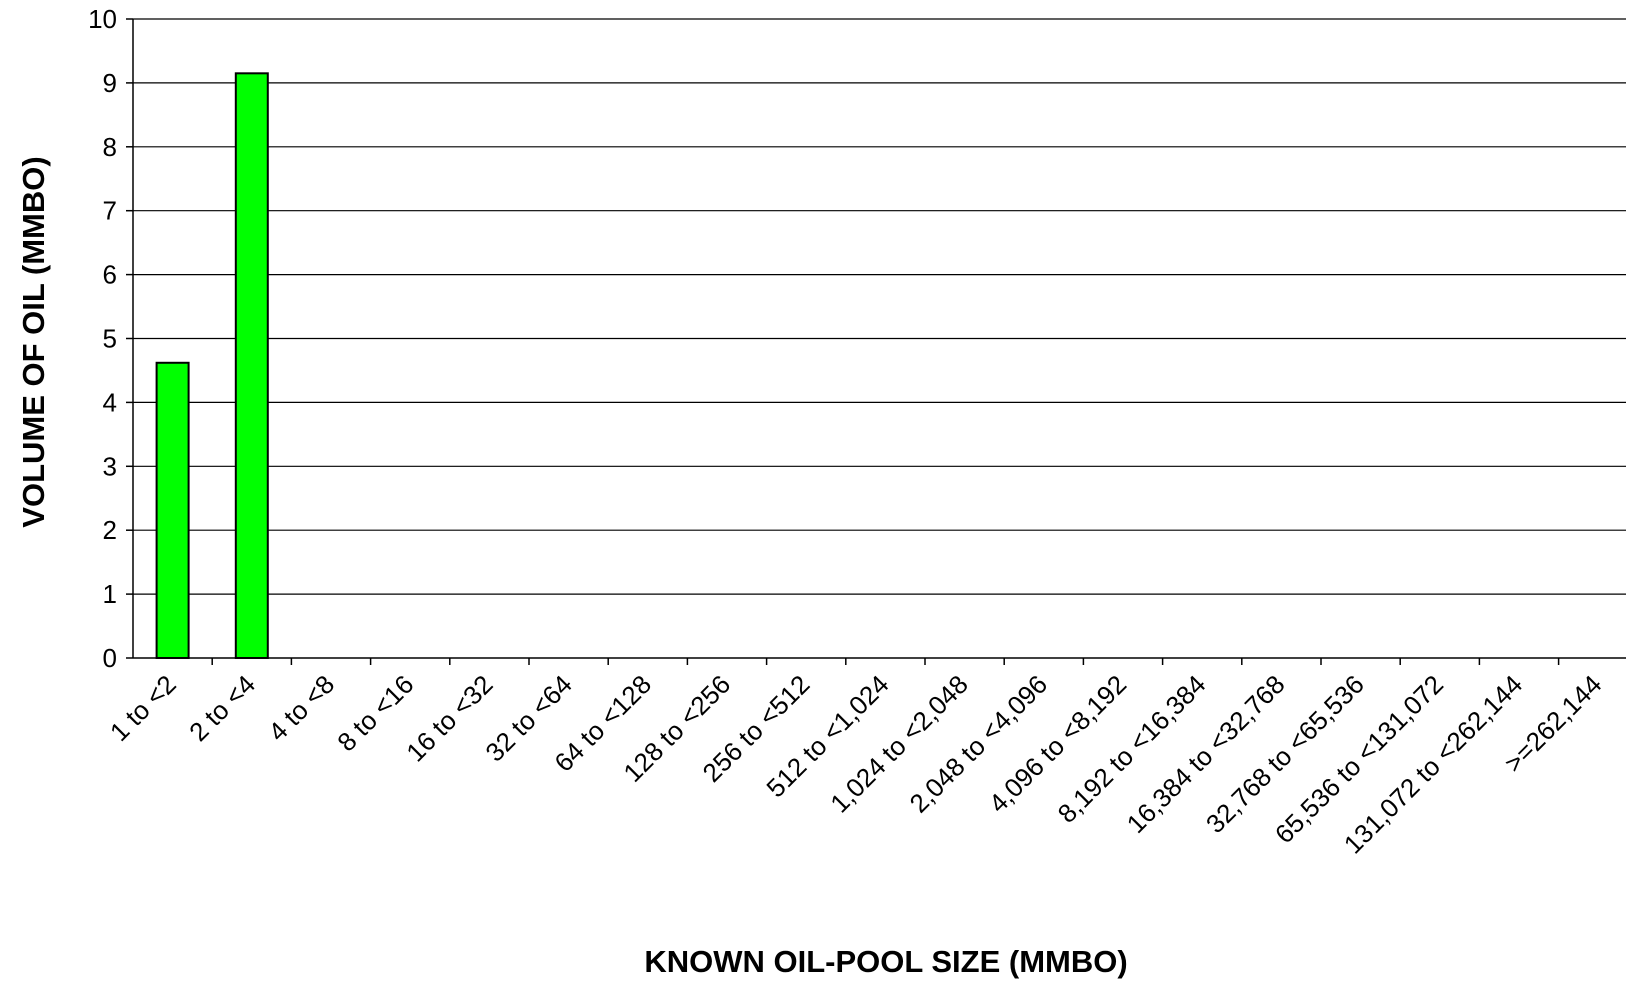 This screenshot has width=1626, height=983. I want to click on x-tick-label: 2 to <4, so click(222, 708).